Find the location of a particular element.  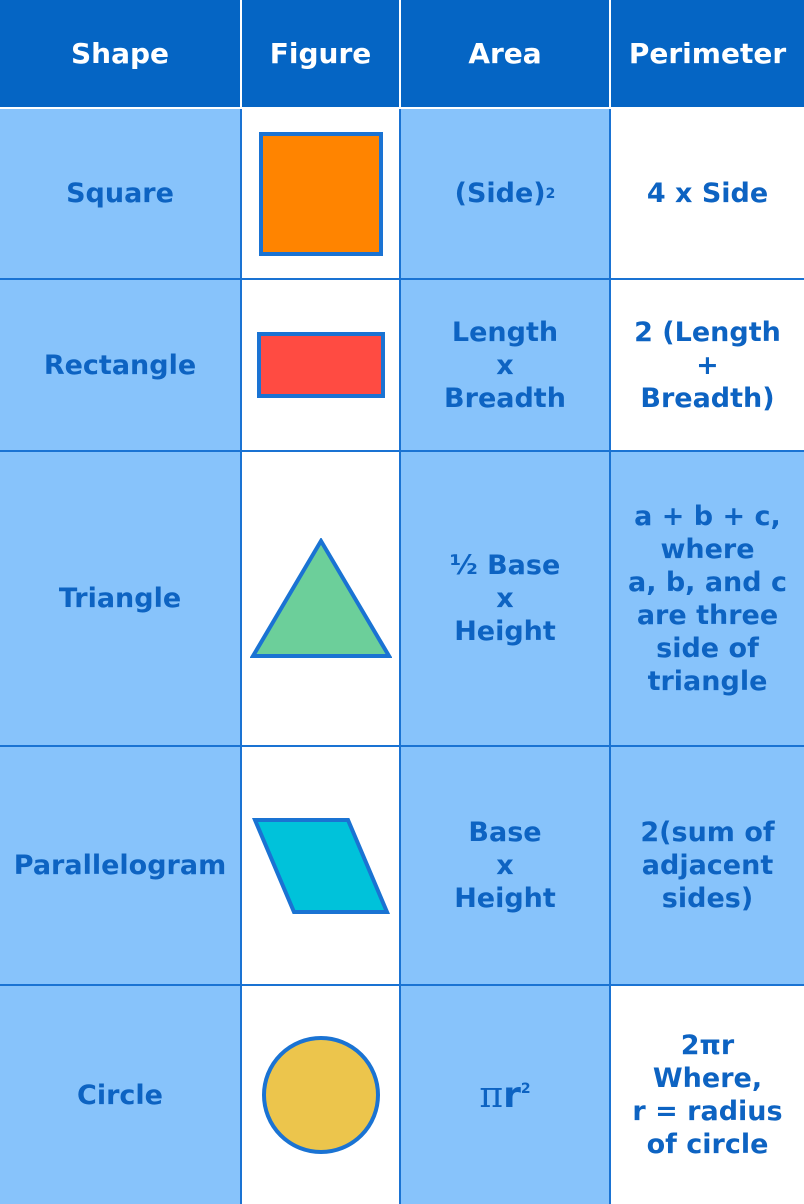

figure-cell-rectangle is located at coordinates (321, 366).